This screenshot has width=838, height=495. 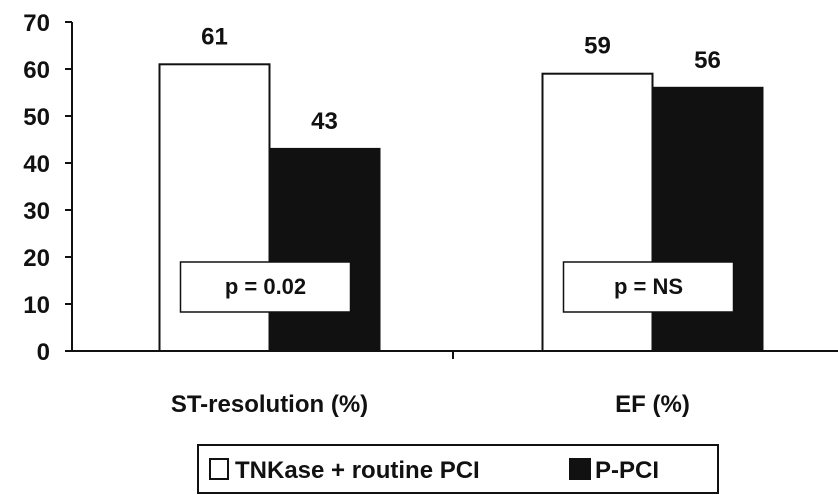 I want to click on data-label: 43, so click(x=324, y=121).